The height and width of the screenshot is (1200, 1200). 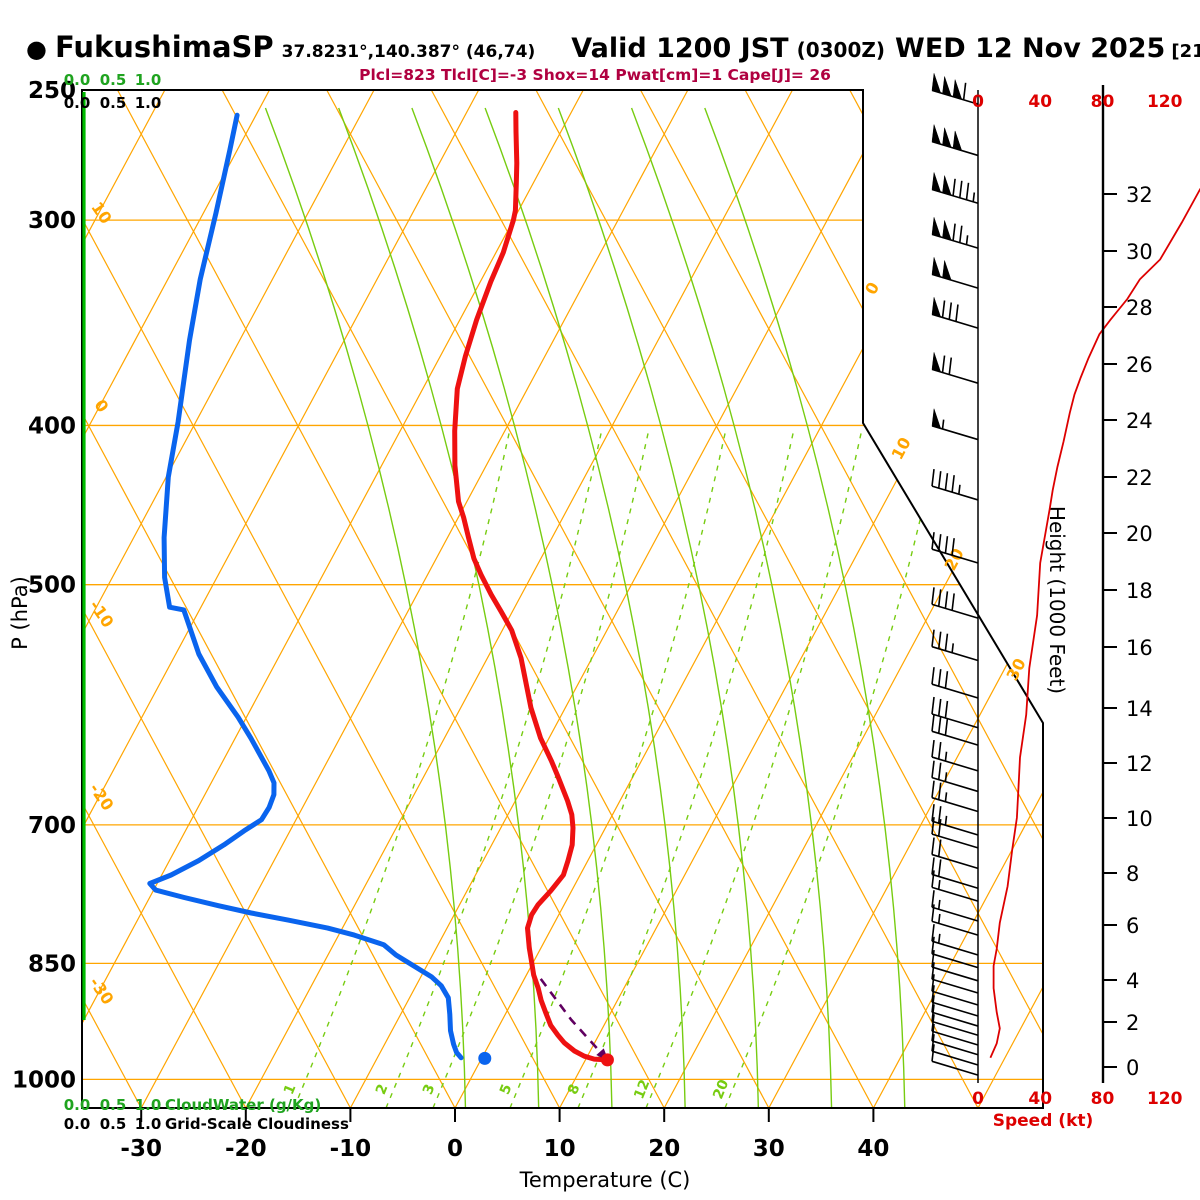 What do you see at coordinates (351, 1149) in the screenshot?
I see `temperature-tick-label: -10` at bounding box center [351, 1149].